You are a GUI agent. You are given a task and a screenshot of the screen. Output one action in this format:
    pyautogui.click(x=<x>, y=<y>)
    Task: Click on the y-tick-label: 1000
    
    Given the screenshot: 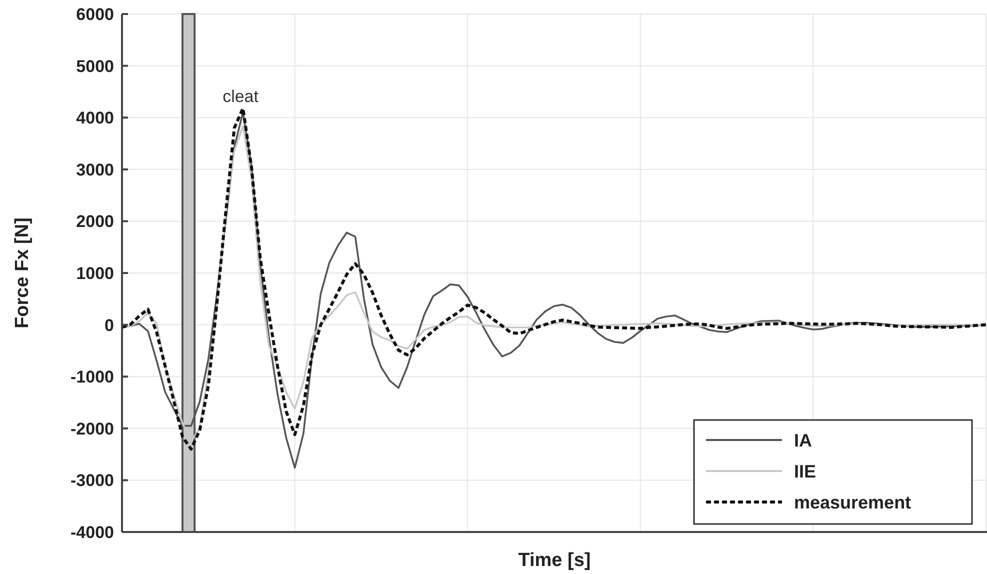 What is the action you would take?
    pyautogui.click(x=95, y=273)
    